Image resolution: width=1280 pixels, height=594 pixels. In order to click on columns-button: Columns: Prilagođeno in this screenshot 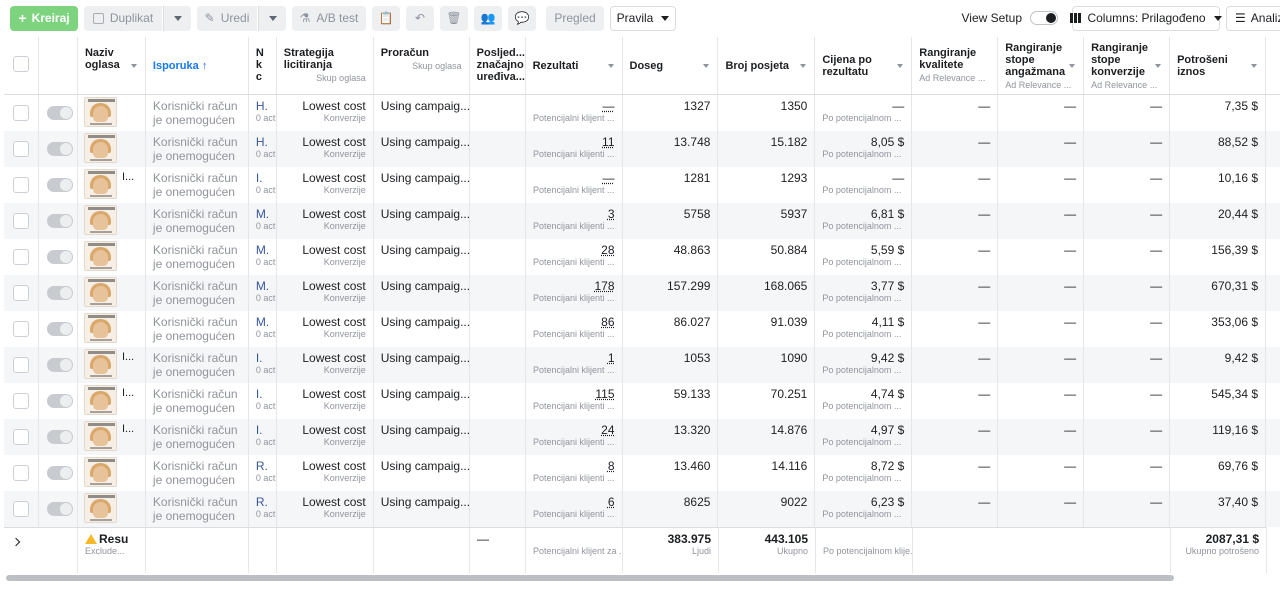, I will do `click(1146, 18)`.